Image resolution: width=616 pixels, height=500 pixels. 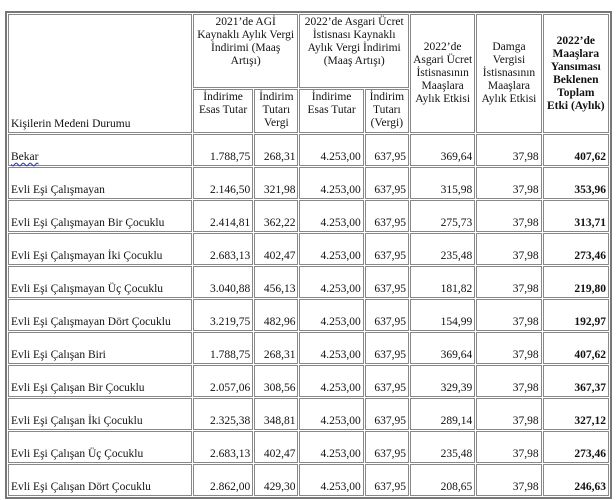 I want to click on cell-text: 348,81, so click(x=279, y=421).